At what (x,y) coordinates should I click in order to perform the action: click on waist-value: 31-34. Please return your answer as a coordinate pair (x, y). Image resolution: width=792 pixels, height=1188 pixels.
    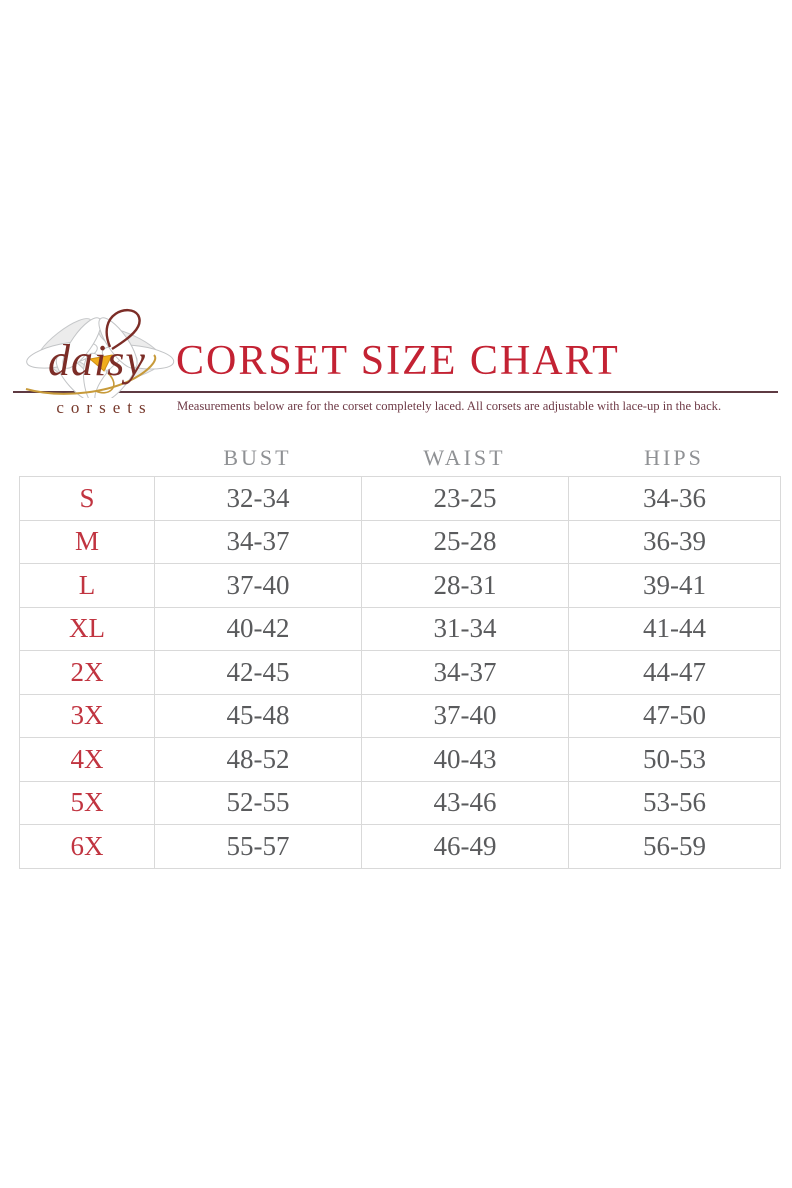
    Looking at the image, I should click on (465, 628).